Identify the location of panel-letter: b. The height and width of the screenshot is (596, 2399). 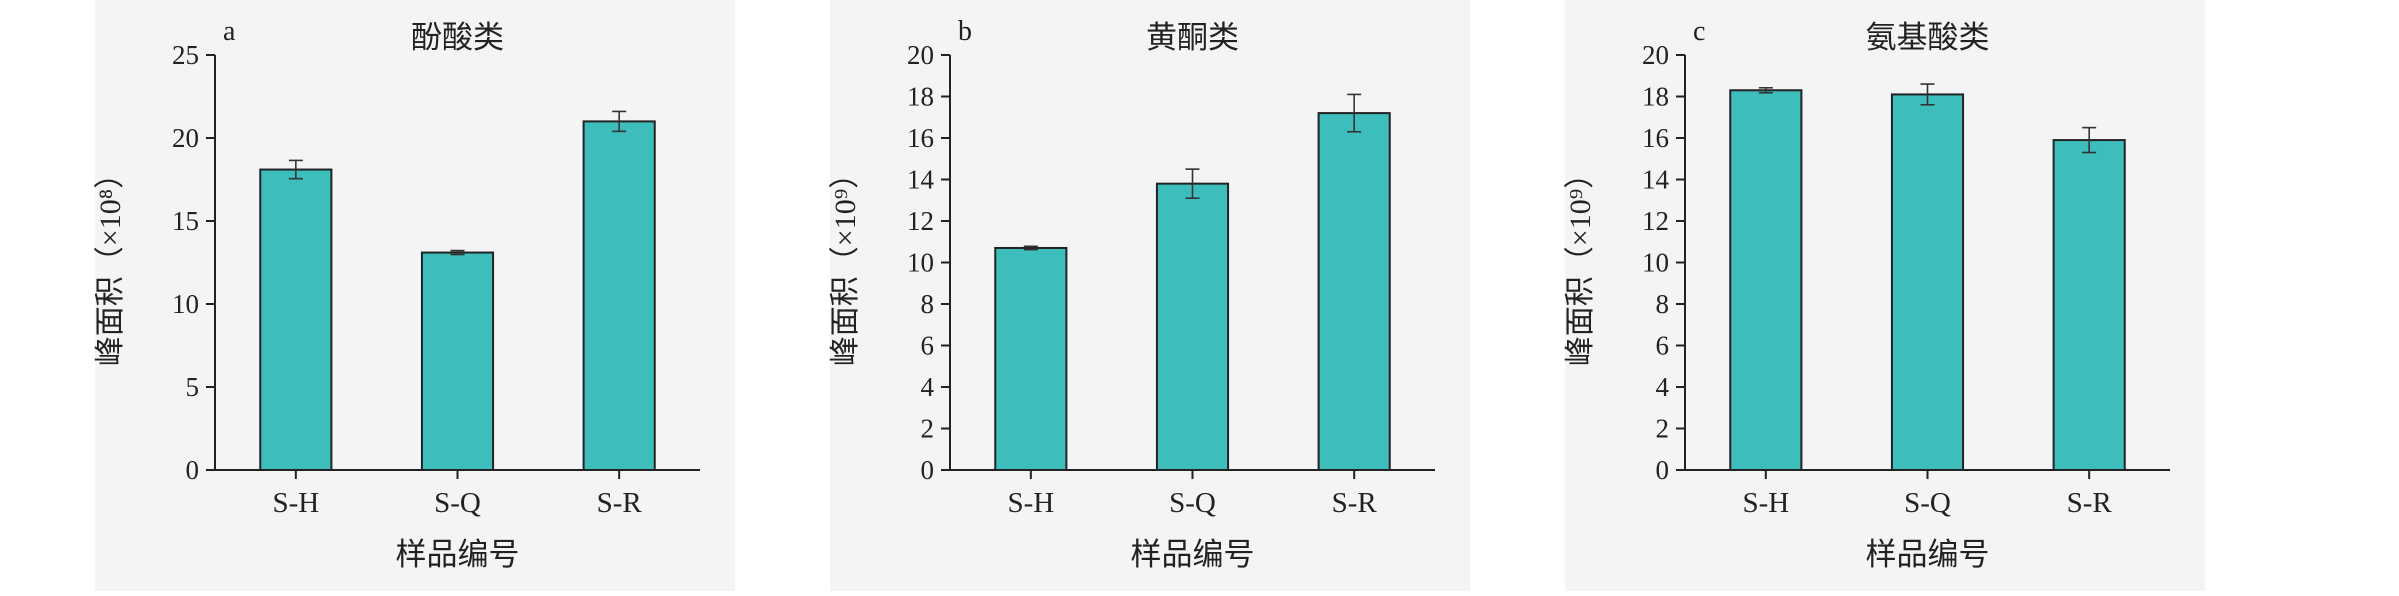
(965, 31).